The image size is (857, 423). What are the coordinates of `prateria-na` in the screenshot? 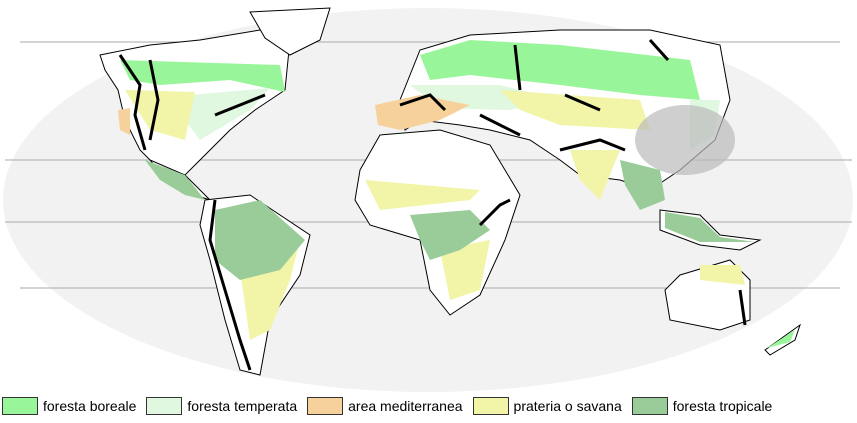 It's located at (160, 115).